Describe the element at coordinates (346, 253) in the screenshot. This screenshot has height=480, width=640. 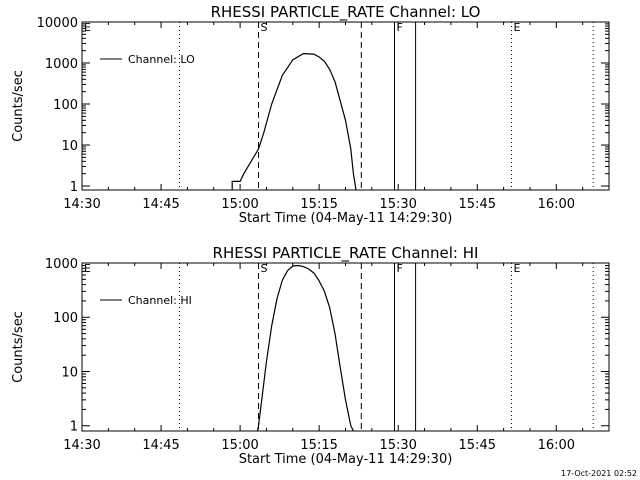
I see `chart-title: RHESSI PARTICLE_RATE Channel: HI` at that location.